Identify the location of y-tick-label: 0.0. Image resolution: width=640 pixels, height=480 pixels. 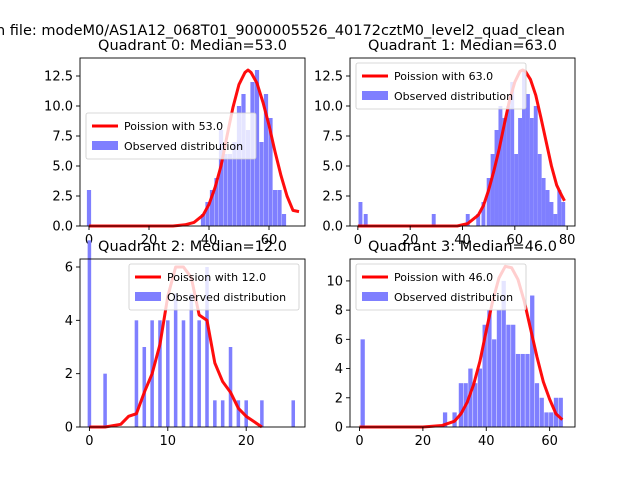
(62, 227).